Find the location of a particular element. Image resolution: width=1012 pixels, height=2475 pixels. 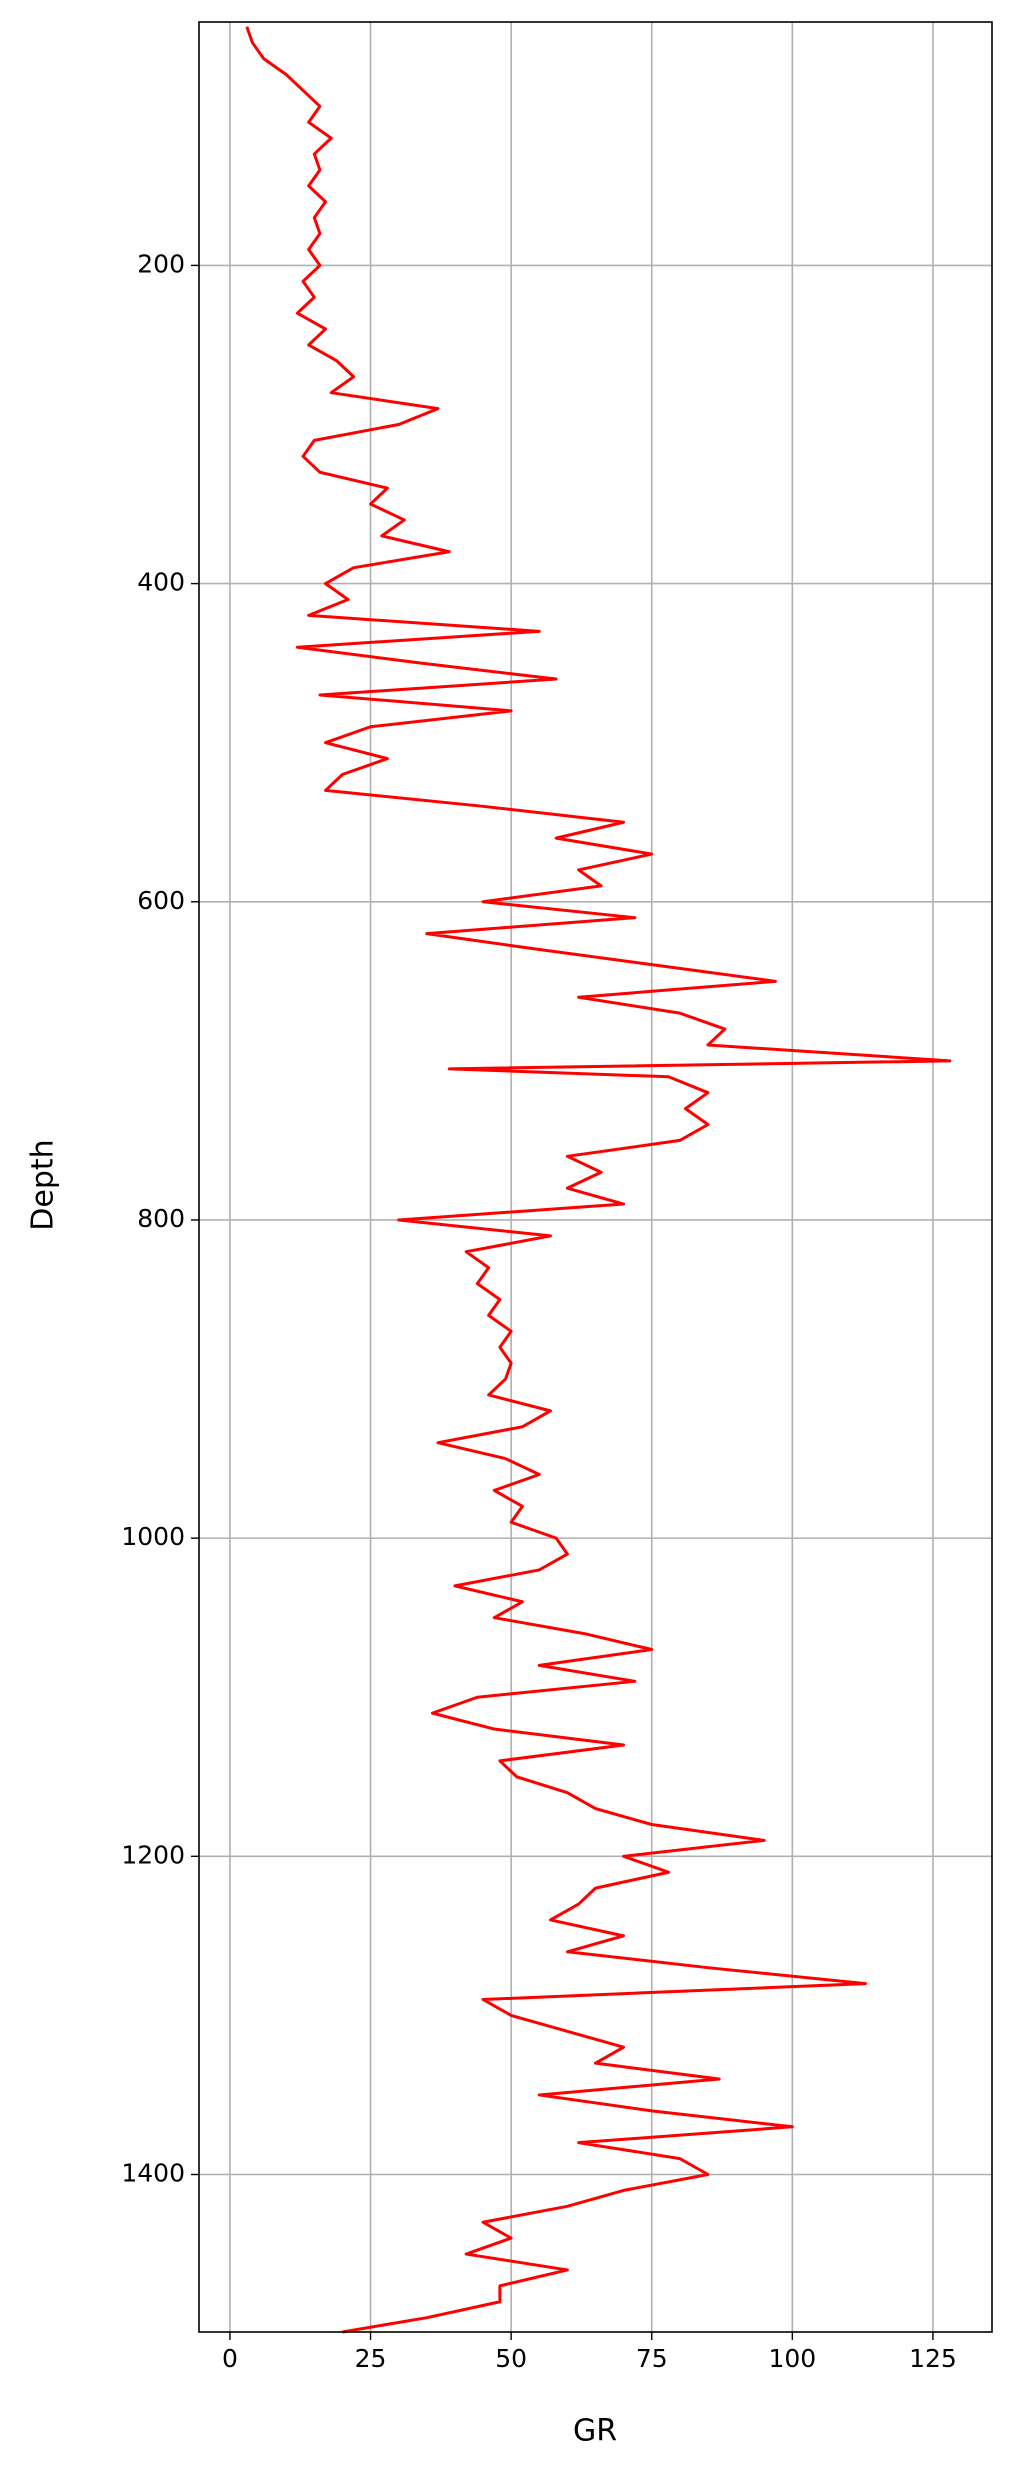

y-tick-label: 800 is located at coordinates (161, 1218).